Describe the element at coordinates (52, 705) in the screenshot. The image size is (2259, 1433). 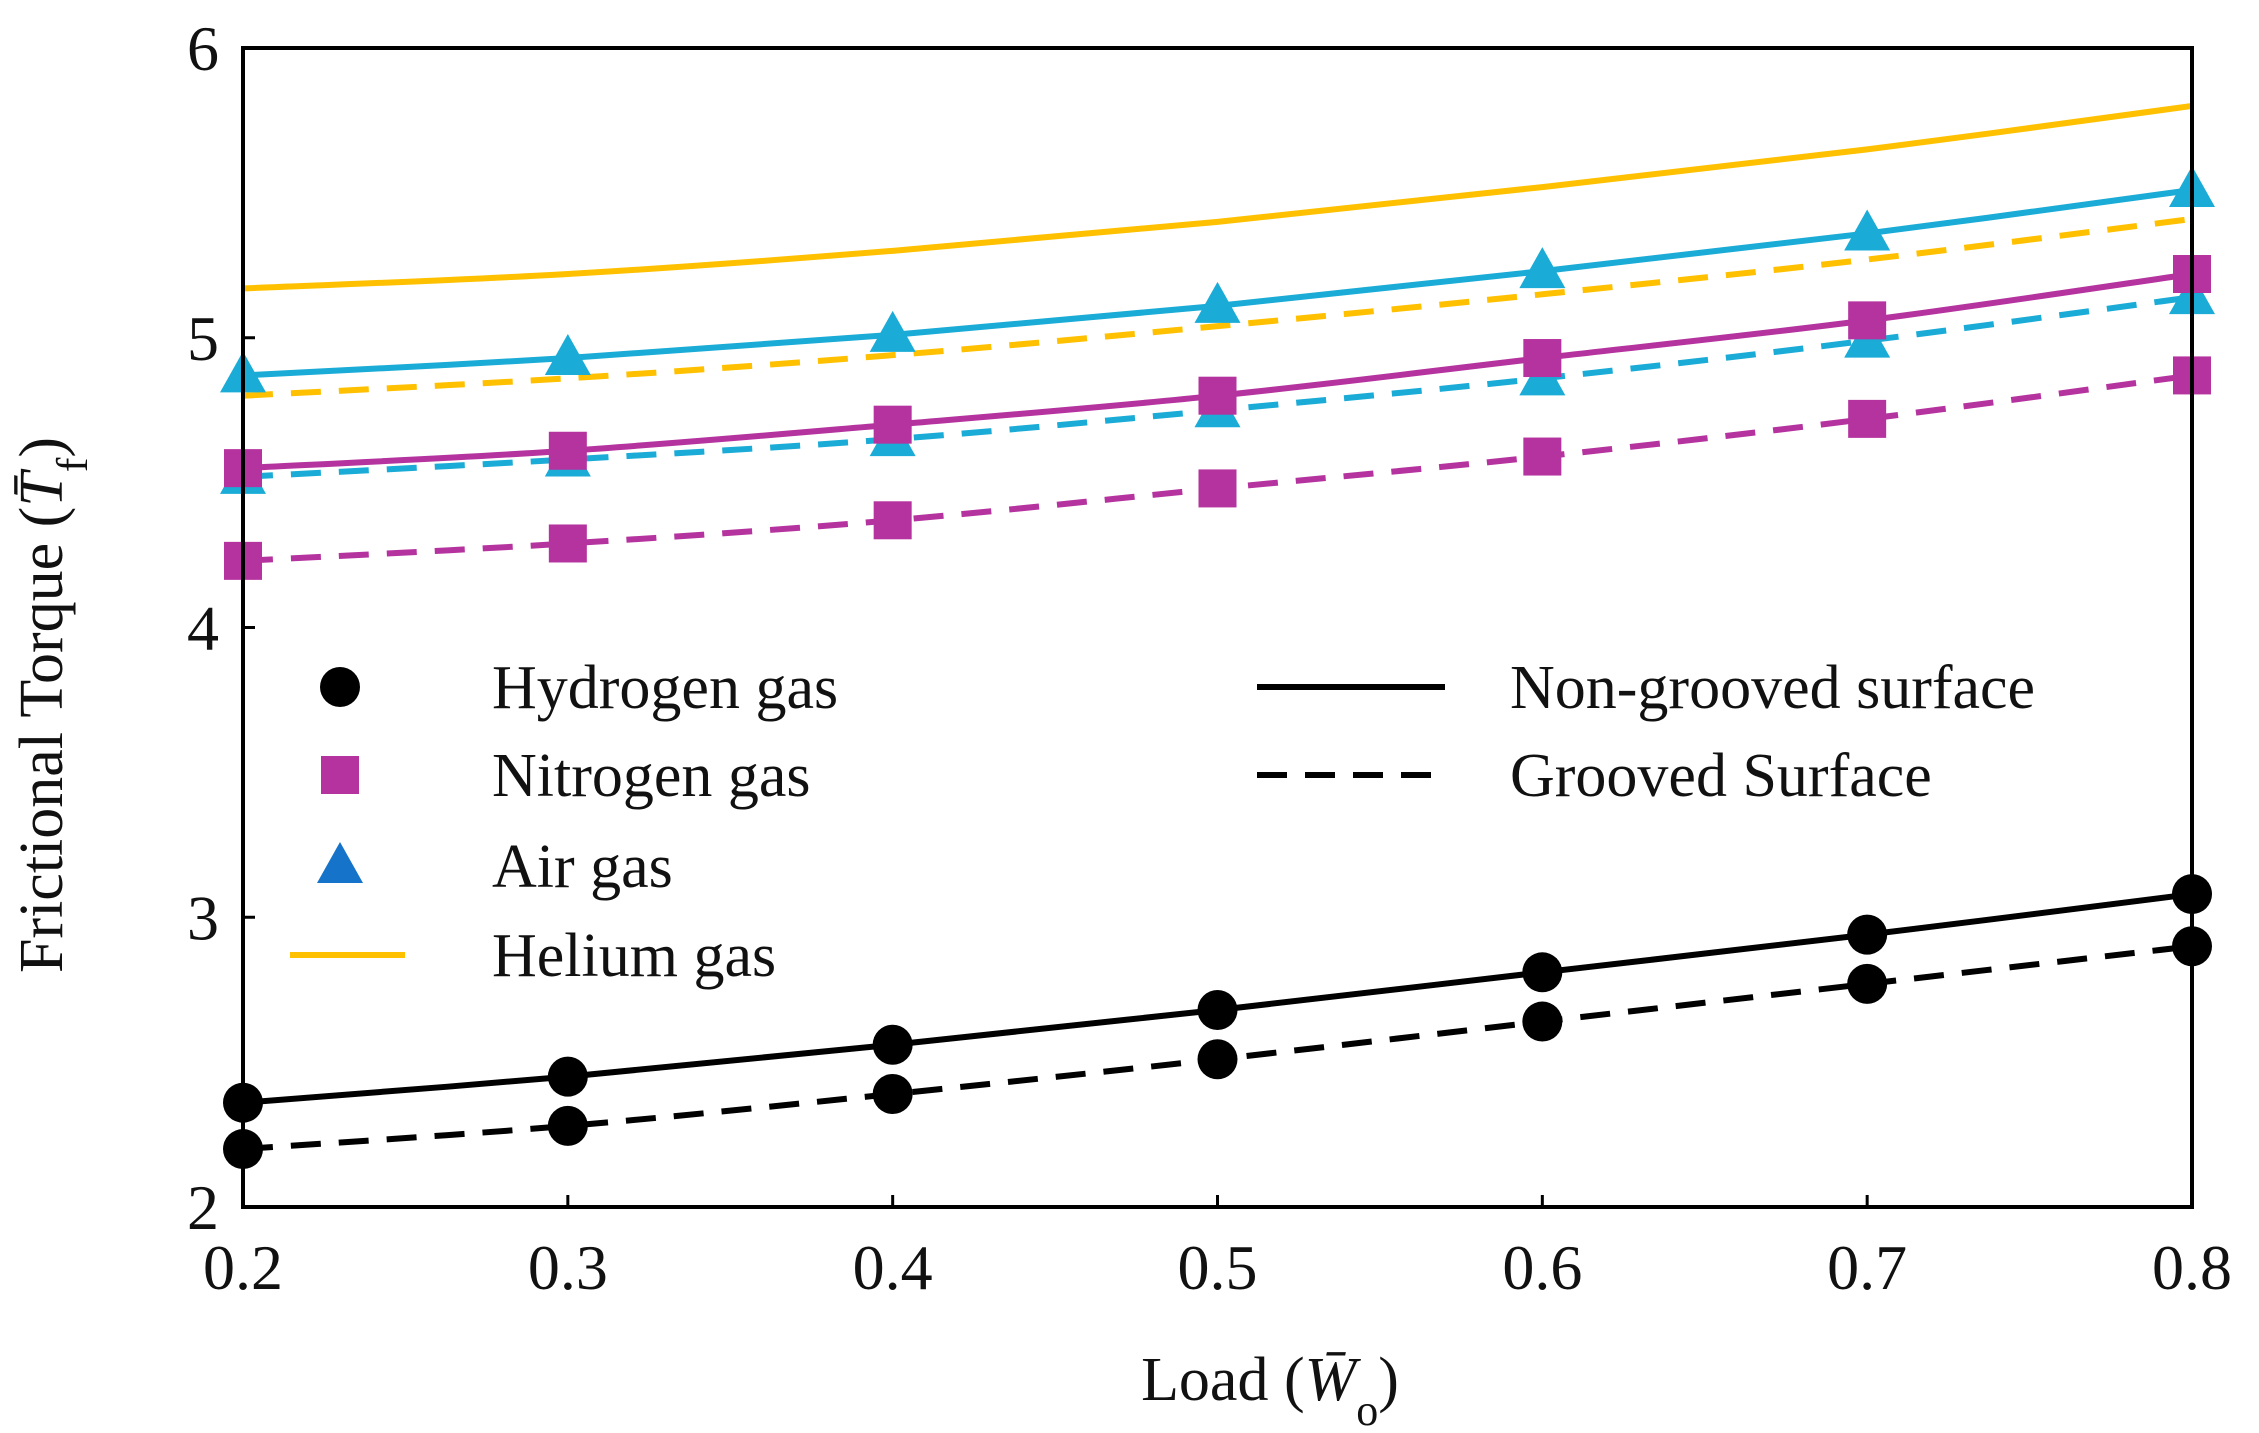
I see `y-axis-title: Frictional Torque (T̄f)` at that location.